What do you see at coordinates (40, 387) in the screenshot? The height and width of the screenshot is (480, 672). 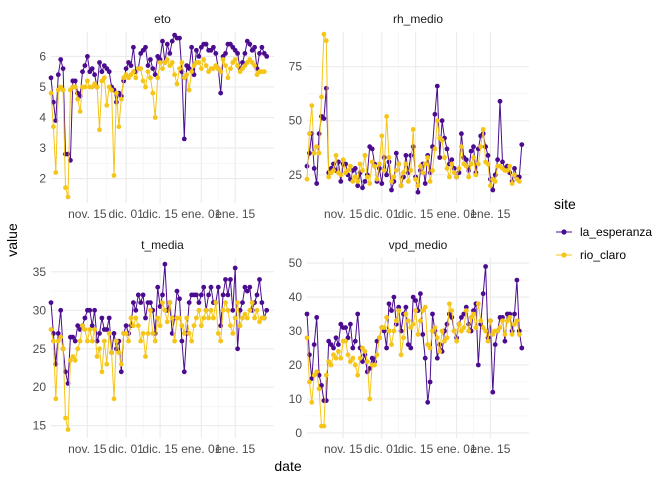 I see `y-tick-label: 20` at bounding box center [40, 387].